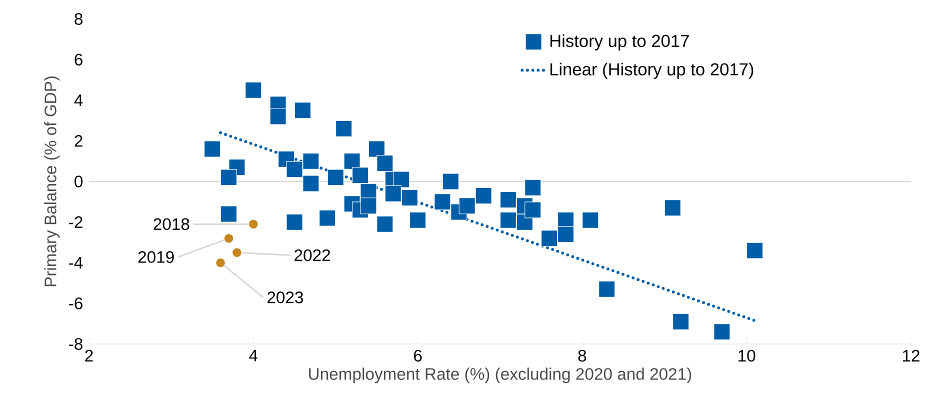  I want to click on annotation: 2023, so click(285, 298).